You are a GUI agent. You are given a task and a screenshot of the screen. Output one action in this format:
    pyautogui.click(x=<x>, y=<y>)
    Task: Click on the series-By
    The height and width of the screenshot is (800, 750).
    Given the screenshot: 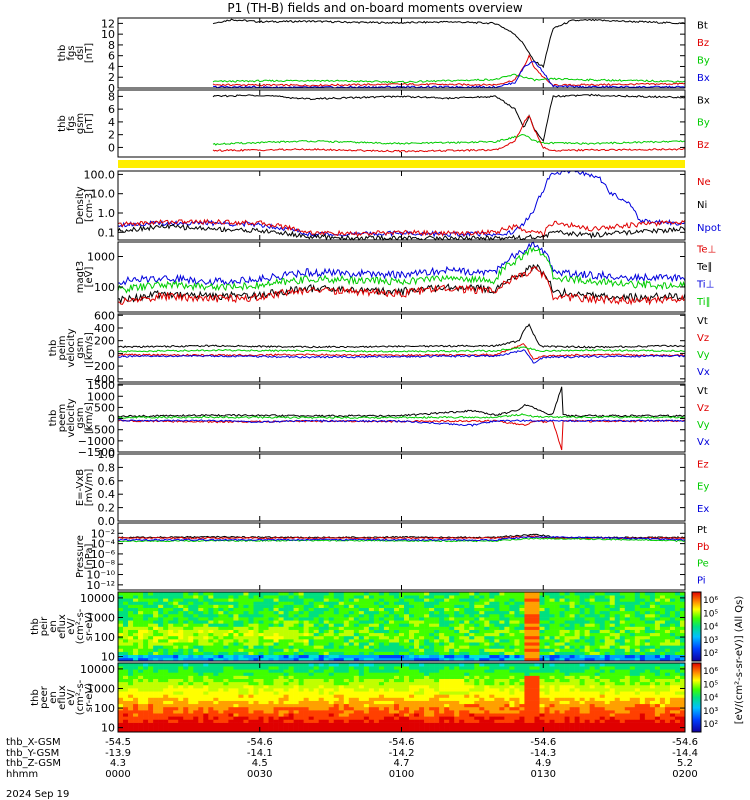 What is the action you would take?
    pyautogui.click(x=448, y=139)
    